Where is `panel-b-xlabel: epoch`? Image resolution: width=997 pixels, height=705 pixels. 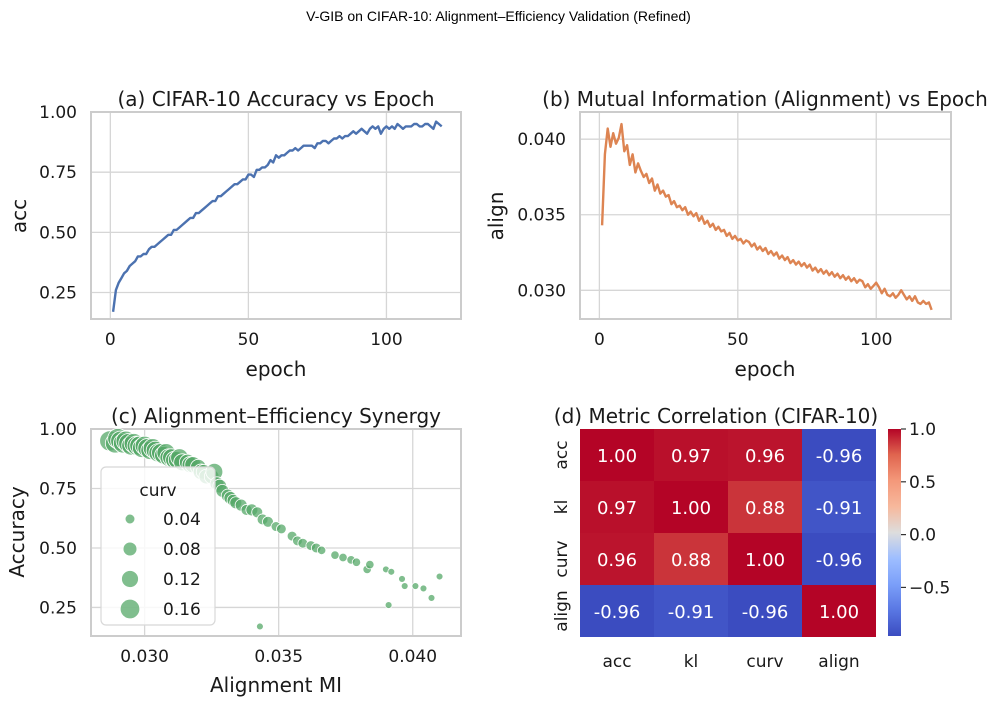 panel-b-xlabel: epoch is located at coordinates (765, 369).